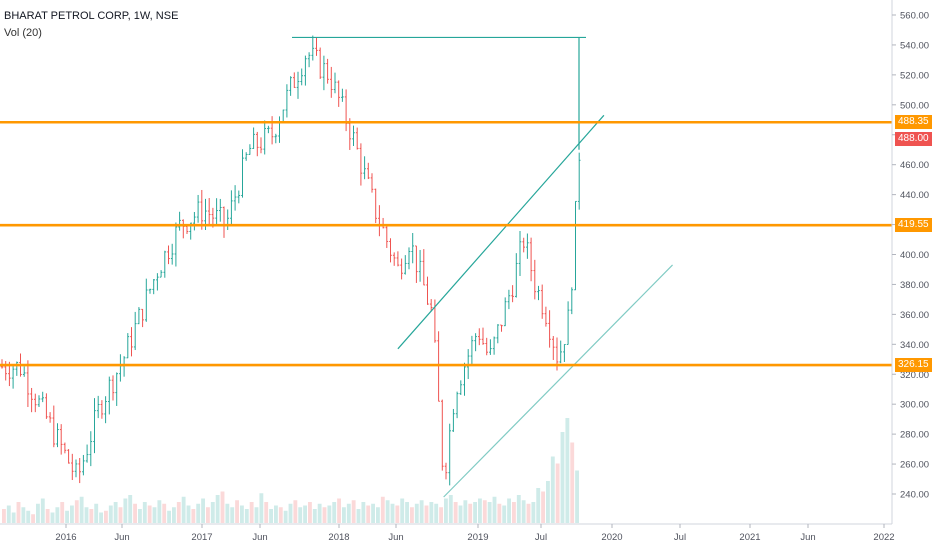  Describe the element at coordinates (914, 105) in the screenshot. I see `y-tick-label: 500.00` at that location.